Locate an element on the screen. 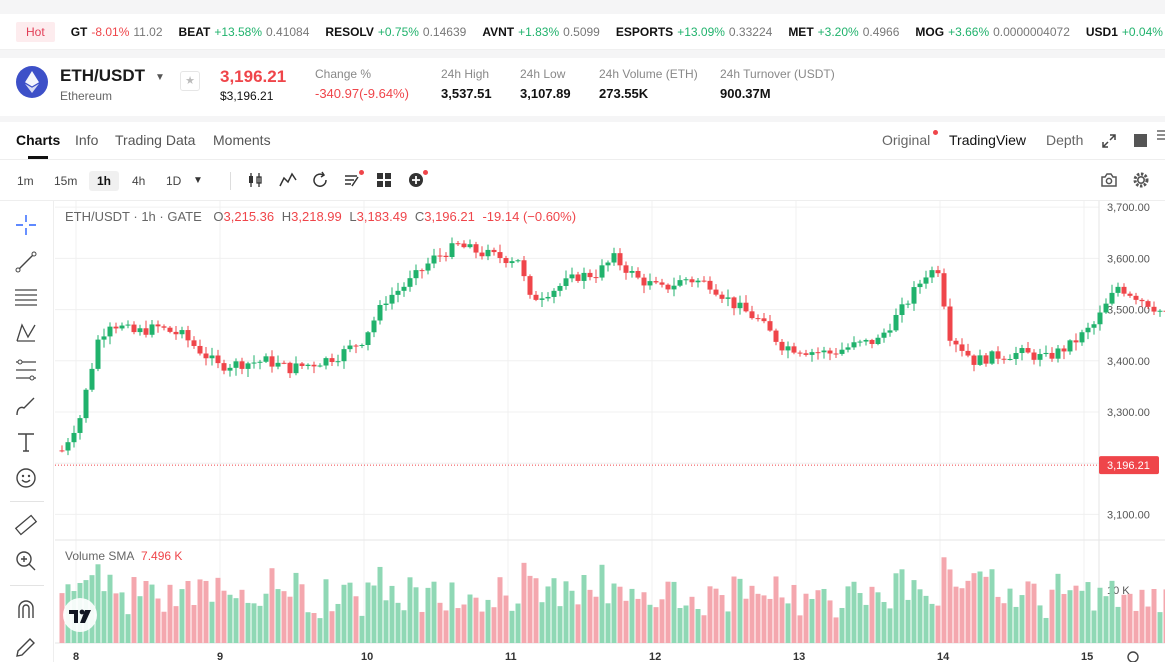 The image size is (1165, 667). pencil-lock-icon is located at coordinates (26, 647).